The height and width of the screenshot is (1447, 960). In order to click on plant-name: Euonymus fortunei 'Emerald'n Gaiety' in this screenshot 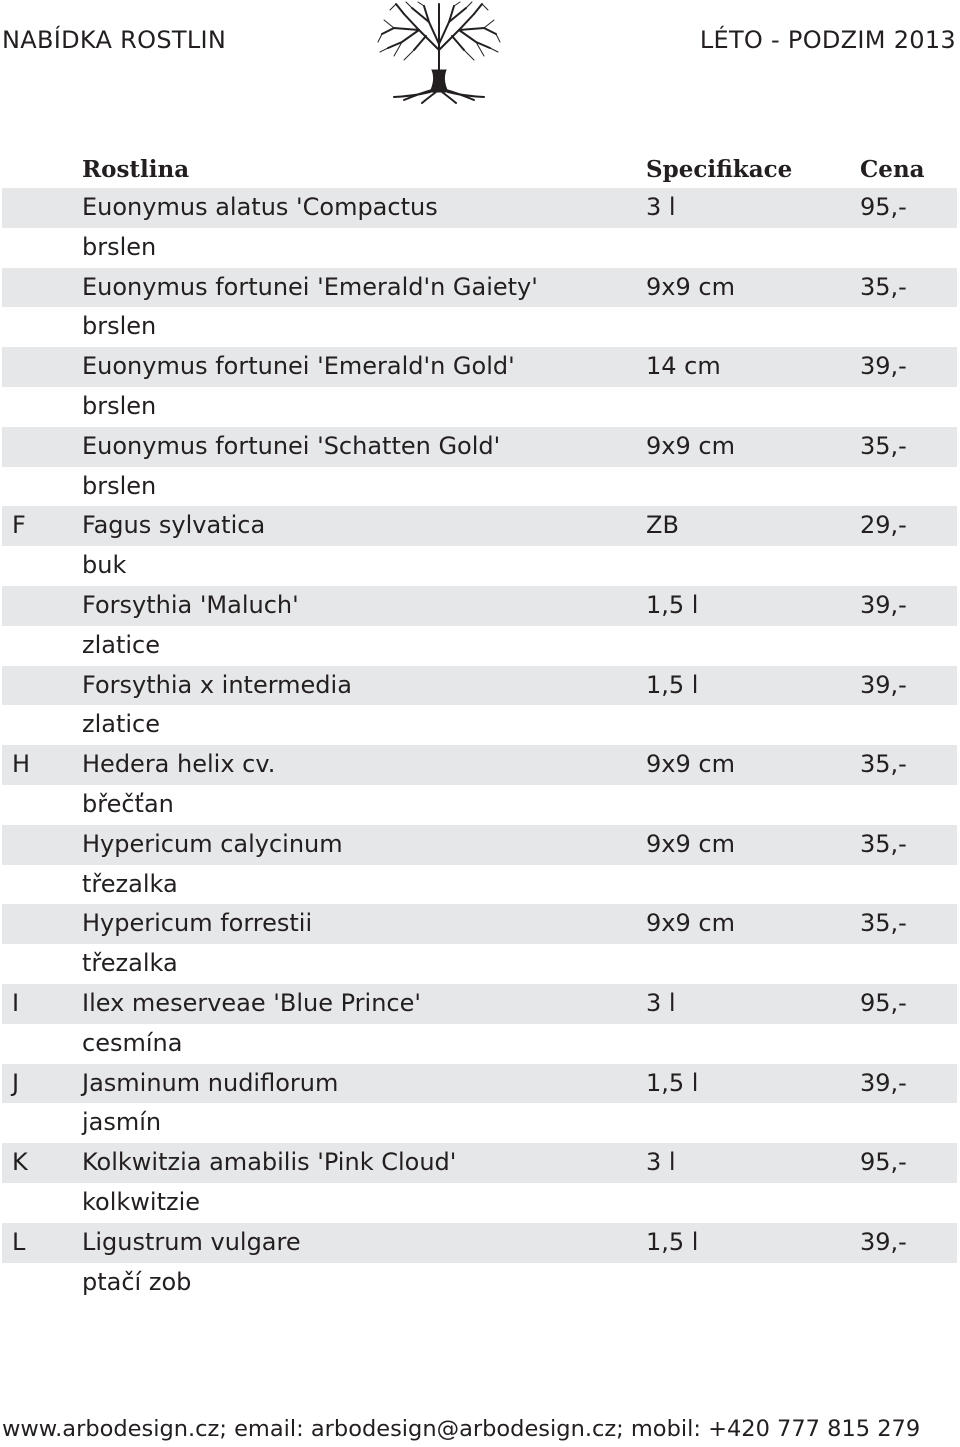, I will do `click(310, 286)`.